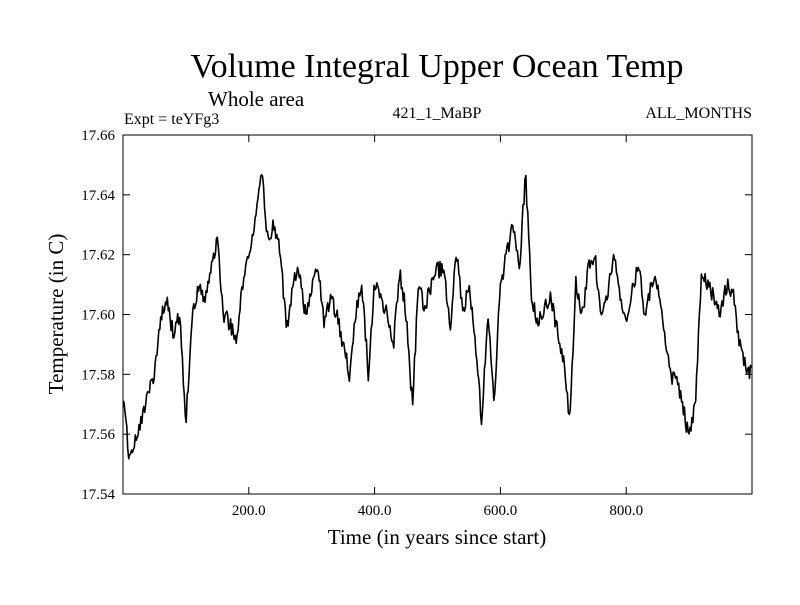 Image resolution: width=800 pixels, height=605 pixels. I want to click on annotation-experiment: Expt = teYFg3, so click(171, 119).